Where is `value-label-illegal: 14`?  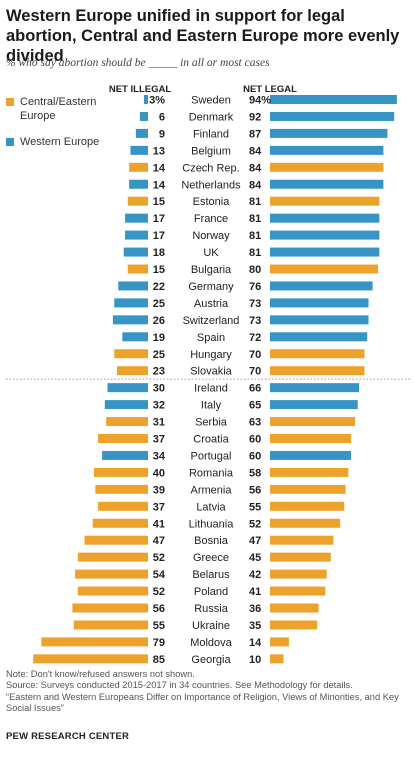
value-label-illegal: 14 is located at coordinates (159, 168).